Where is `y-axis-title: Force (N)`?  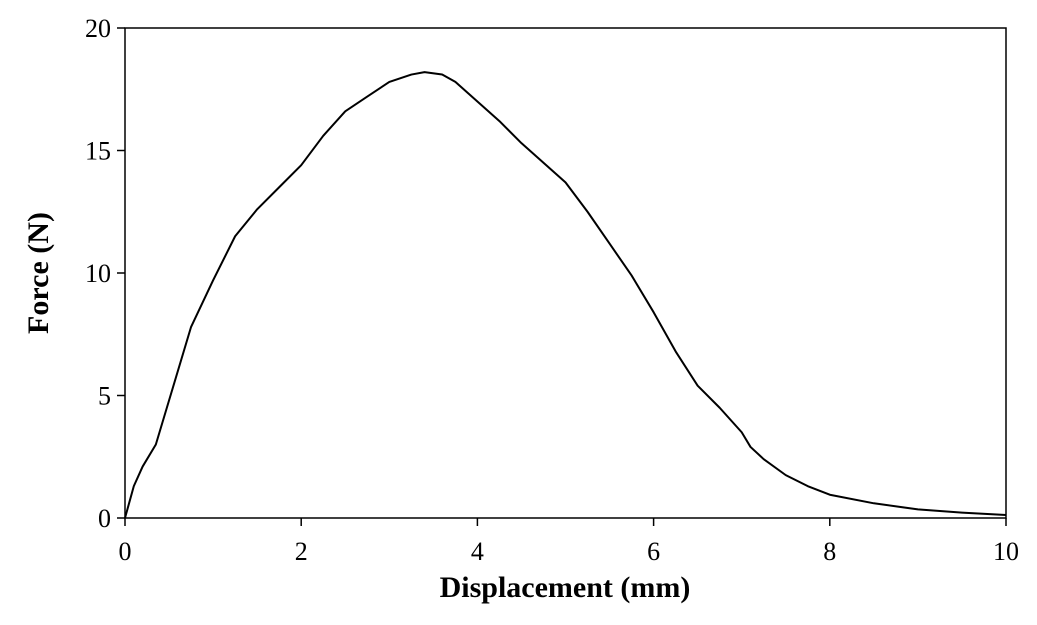
y-axis-title: Force (N) is located at coordinates (38, 273).